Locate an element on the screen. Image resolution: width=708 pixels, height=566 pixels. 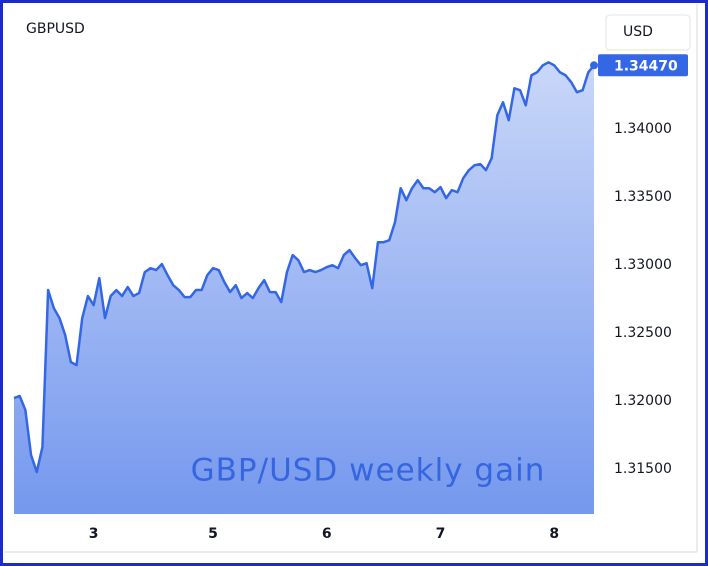
x-tick-label: 8 is located at coordinates (554, 534).